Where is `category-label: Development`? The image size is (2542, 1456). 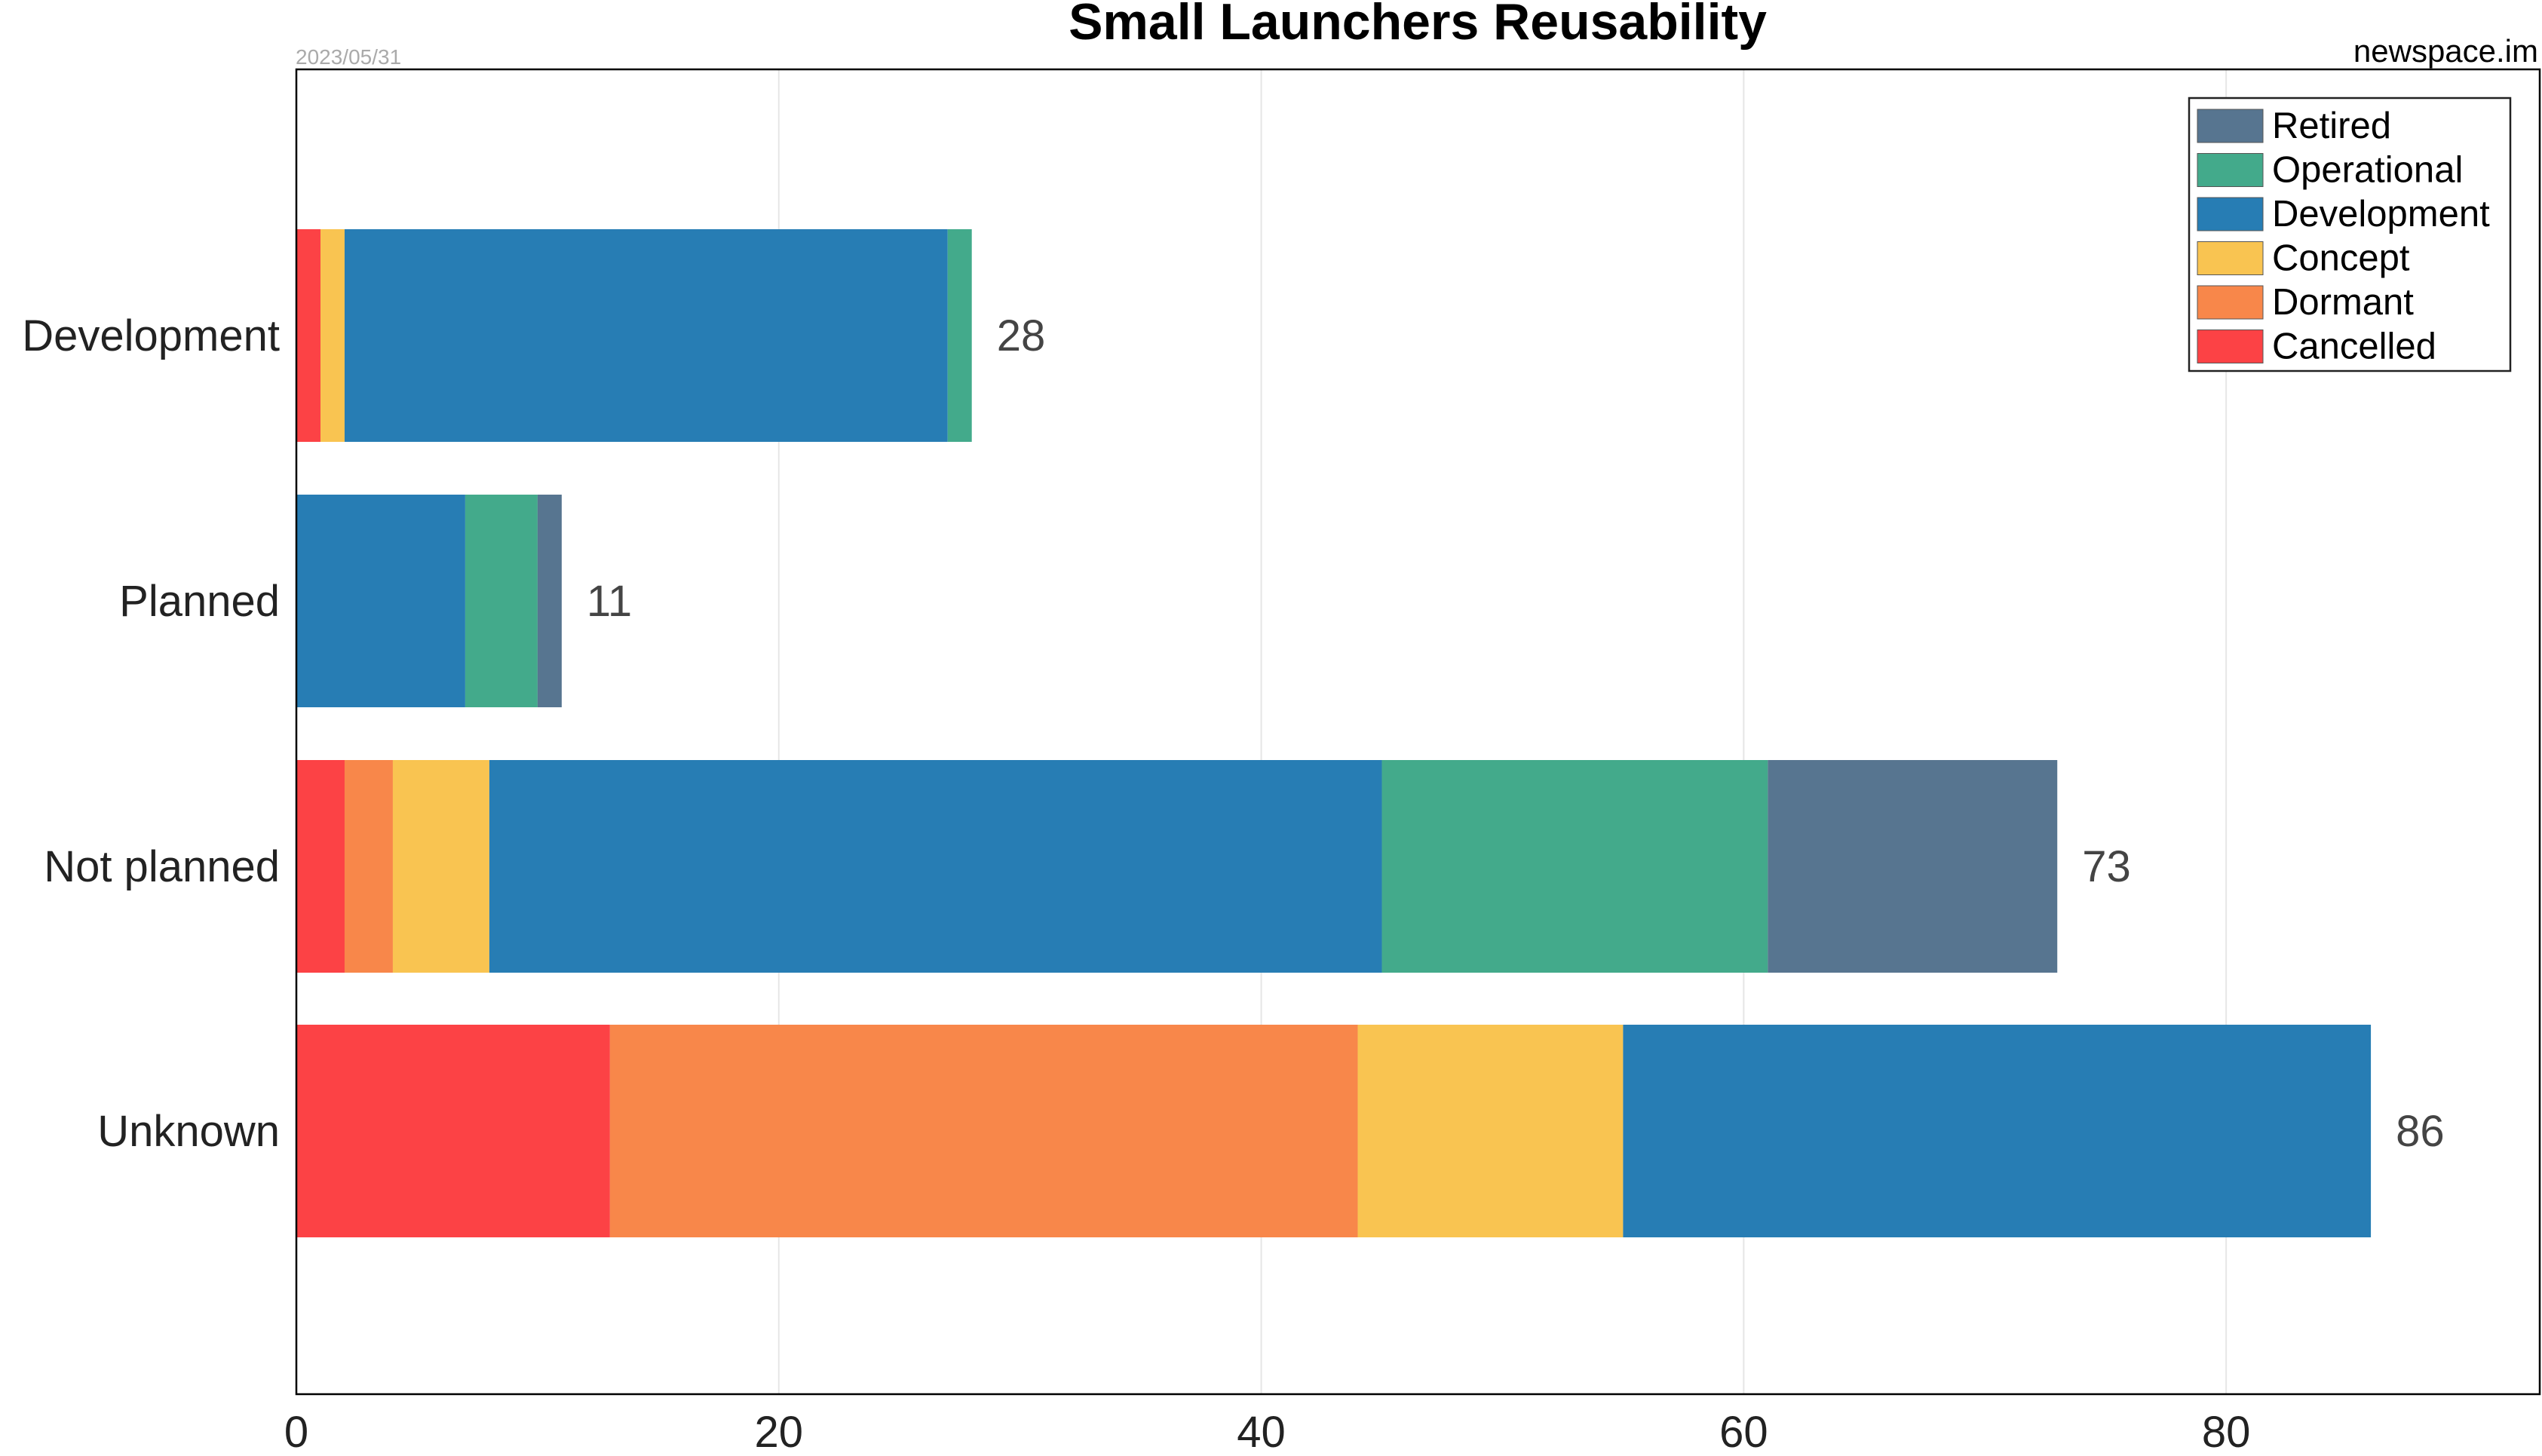
category-label: Development is located at coordinates (151, 335).